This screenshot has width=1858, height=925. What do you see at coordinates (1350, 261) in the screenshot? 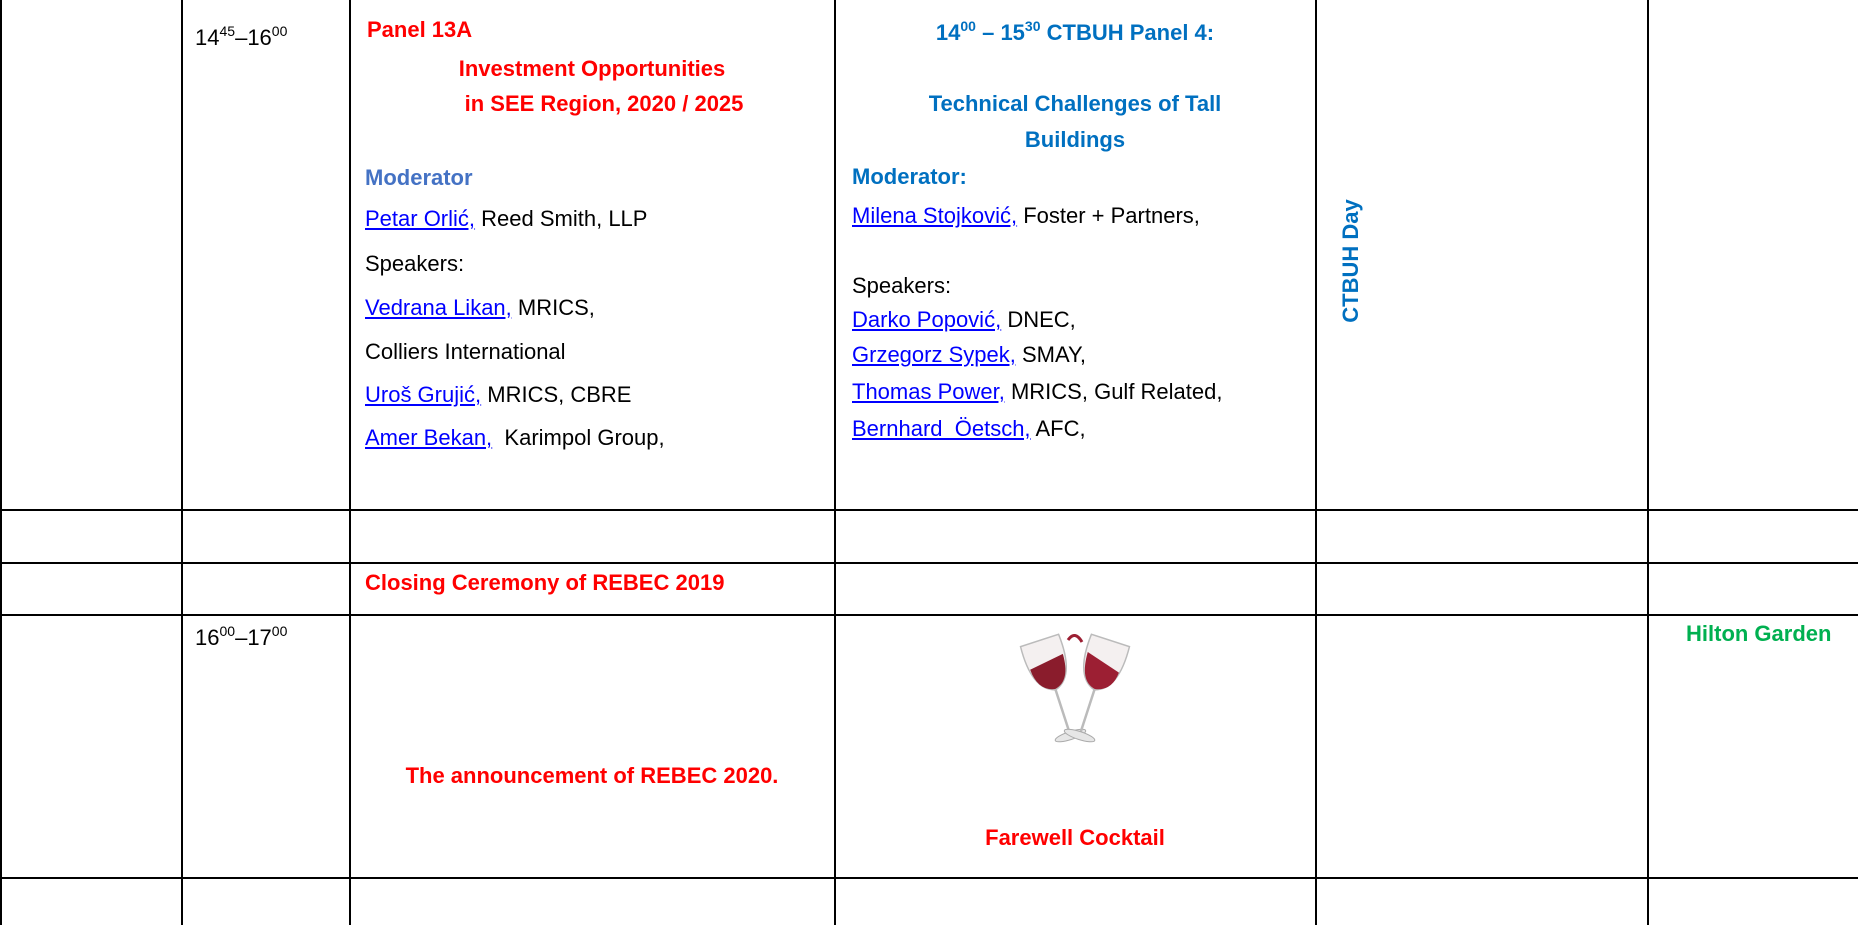
I see `side-label: CTBUH Day` at bounding box center [1350, 261].